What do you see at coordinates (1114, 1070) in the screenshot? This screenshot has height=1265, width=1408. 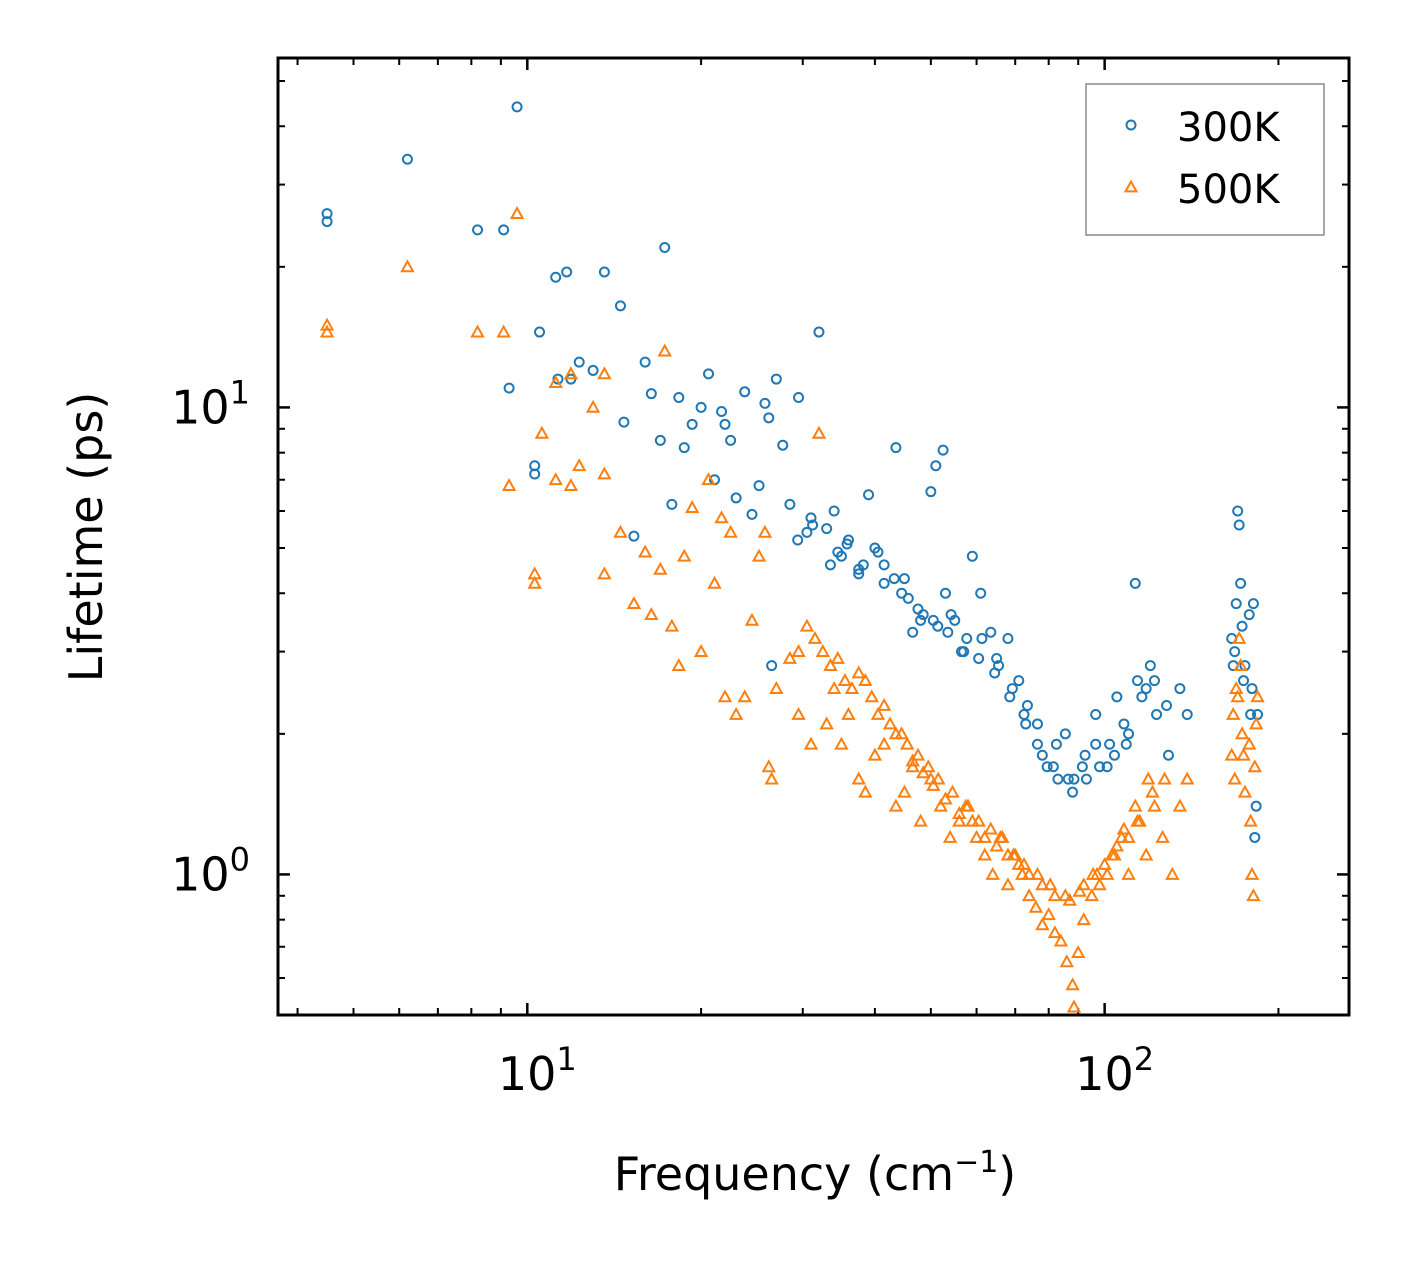 I see `x-tick-label: 102` at bounding box center [1114, 1070].